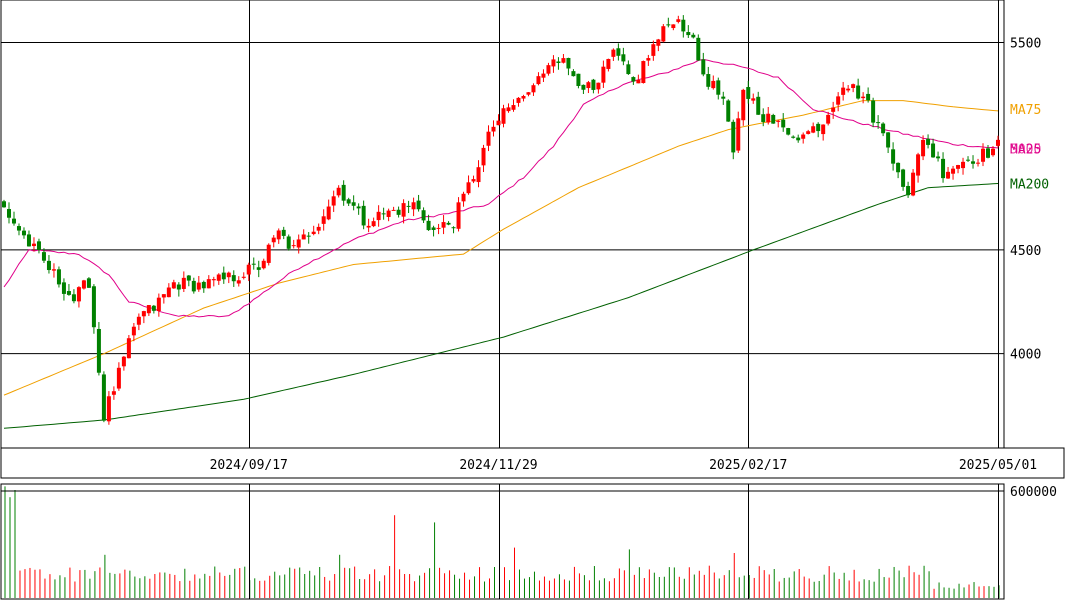 The image size is (1065, 605). What do you see at coordinates (1025, 110) in the screenshot?
I see `ma-legend-label: MA75` at bounding box center [1025, 110].